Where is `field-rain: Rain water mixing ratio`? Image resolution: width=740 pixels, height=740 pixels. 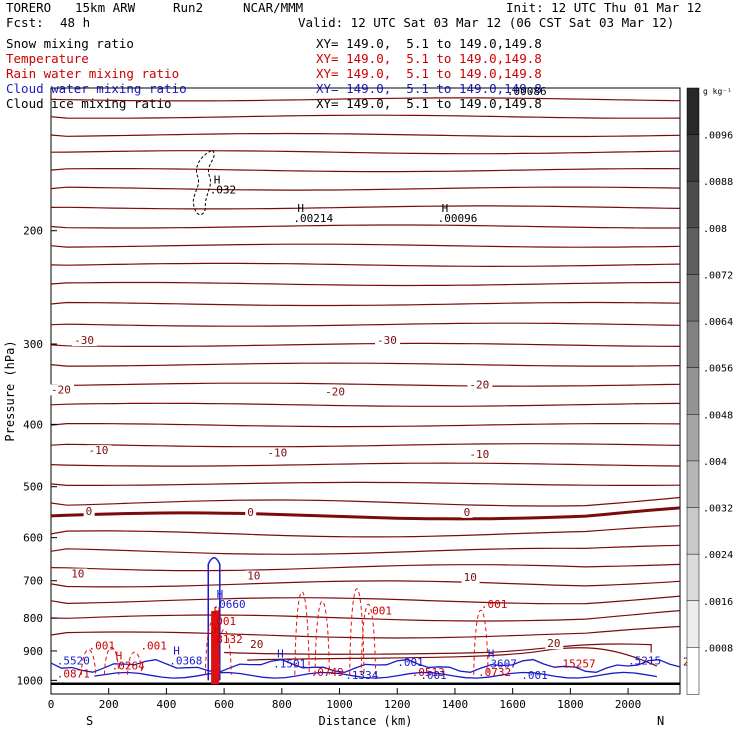
field-rain: Rain water mixing ratio is located at coordinates (93, 73).